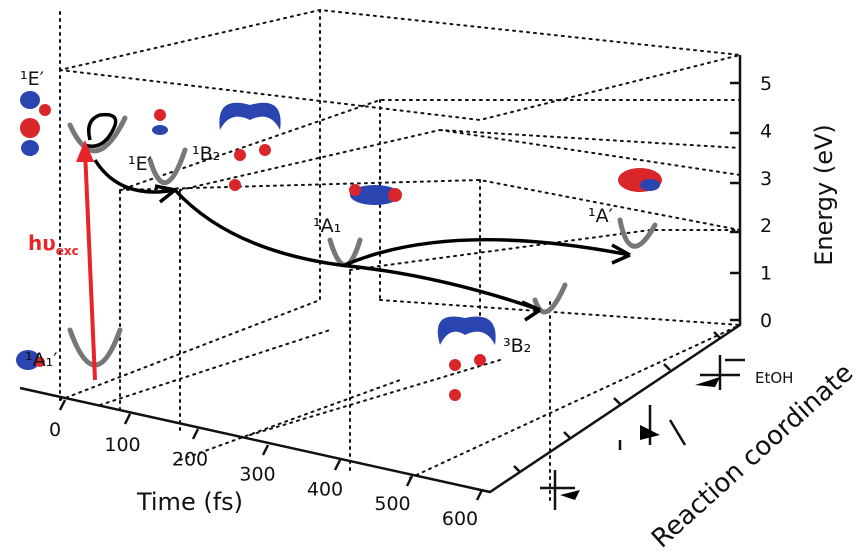 Image resolution: width=861 pixels, height=552 pixels. Describe the element at coordinates (766, 226) in the screenshot. I see `energy-tick-label: 2` at that location.